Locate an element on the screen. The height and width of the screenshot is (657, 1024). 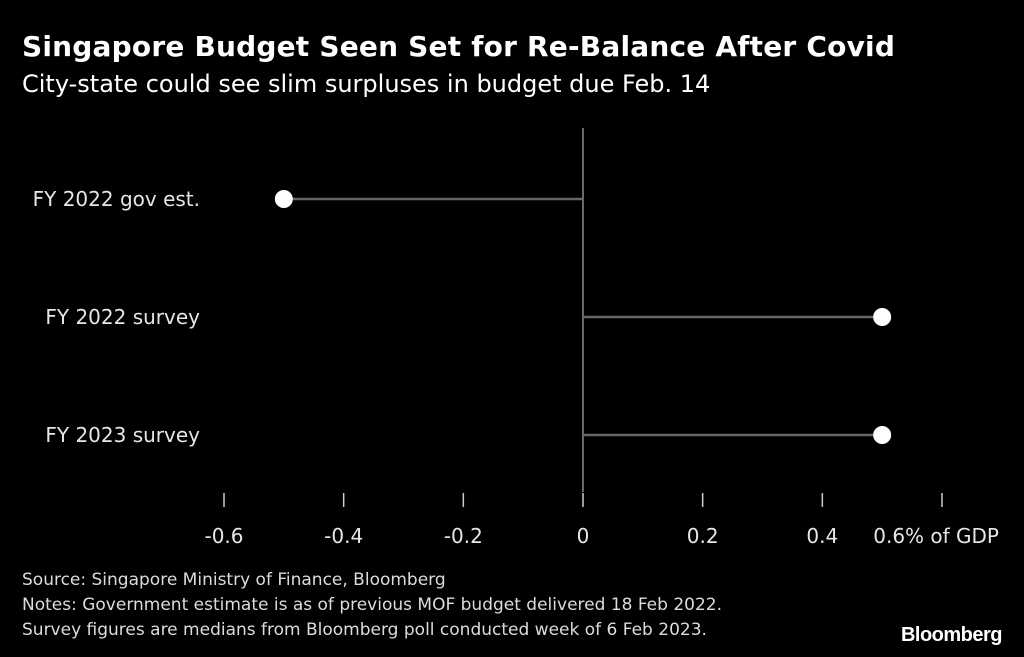
x-tick-label: -0.6 is located at coordinates (223, 536).